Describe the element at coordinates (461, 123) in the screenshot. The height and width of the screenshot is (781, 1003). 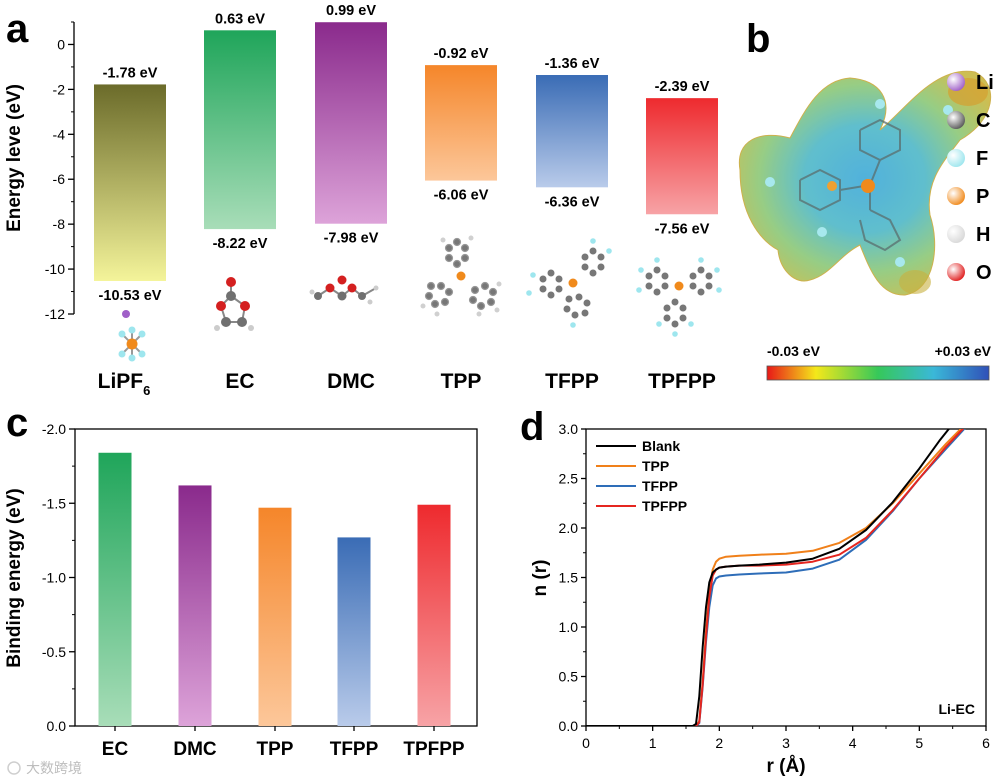
I see `energy-bar-tpp` at that location.